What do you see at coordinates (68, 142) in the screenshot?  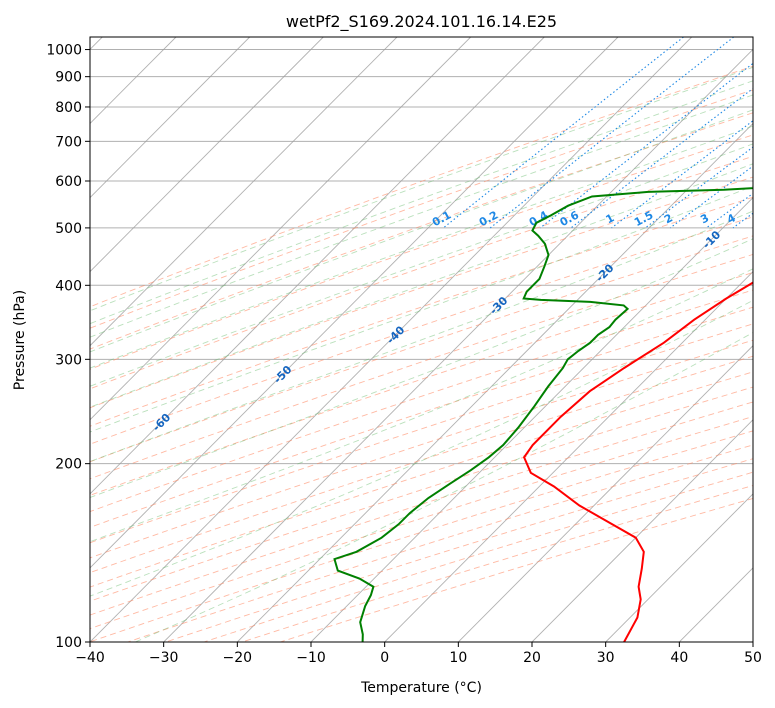 I see `y-tick-label: 700` at bounding box center [68, 142].